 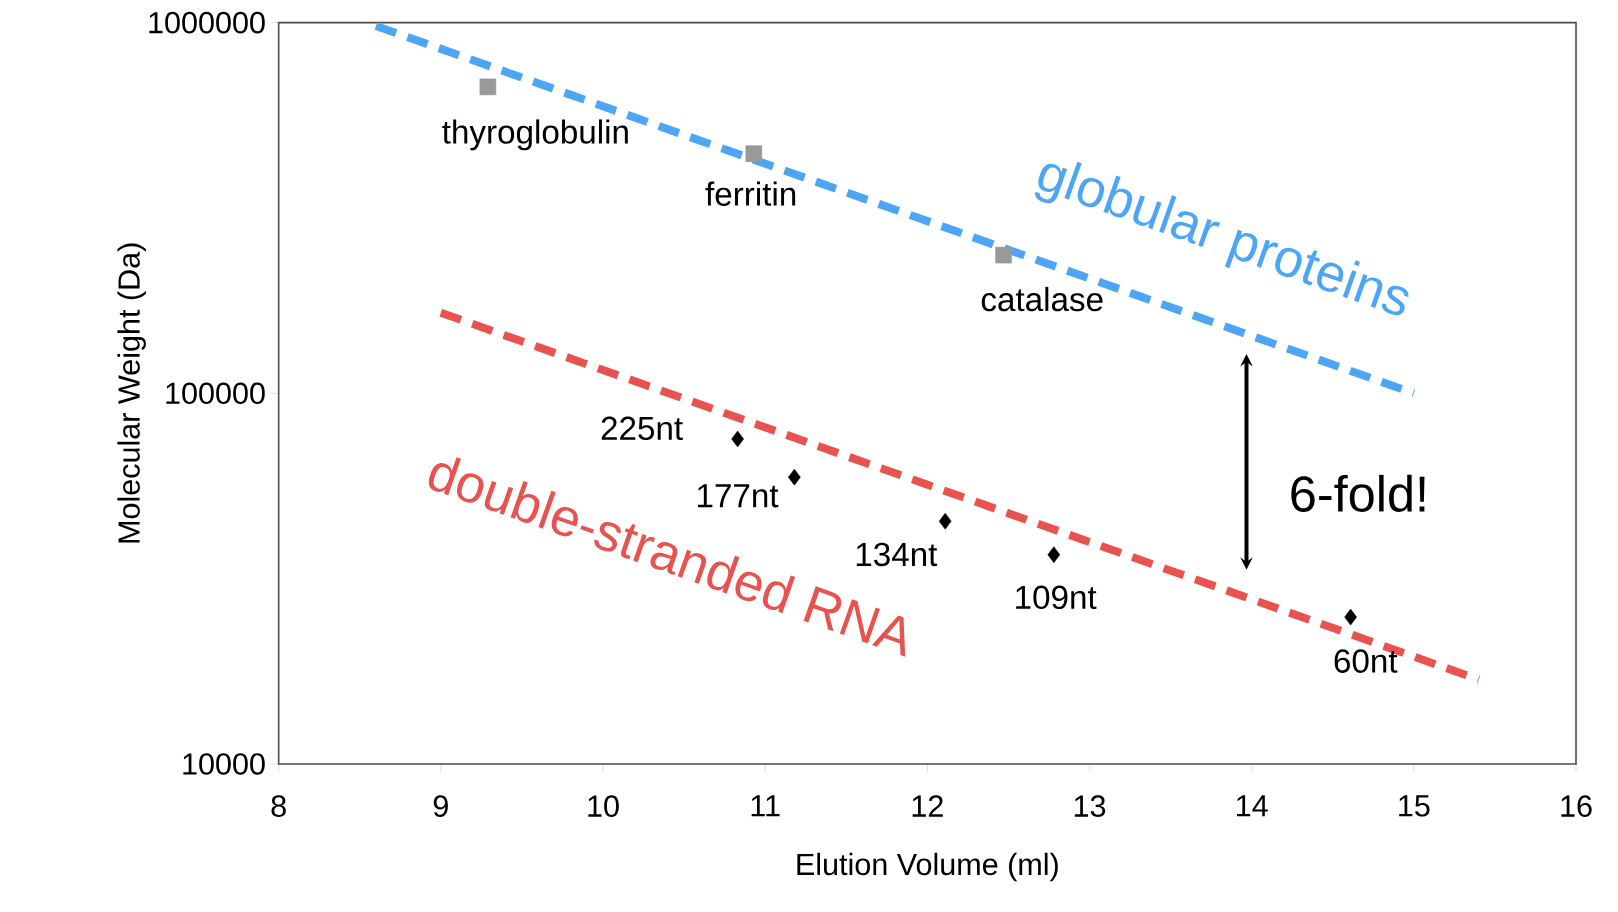 What do you see at coordinates (131, 393) in the screenshot?
I see `y-axis-title: Molecular Weight (Da)` at bounding box center [131, 393].